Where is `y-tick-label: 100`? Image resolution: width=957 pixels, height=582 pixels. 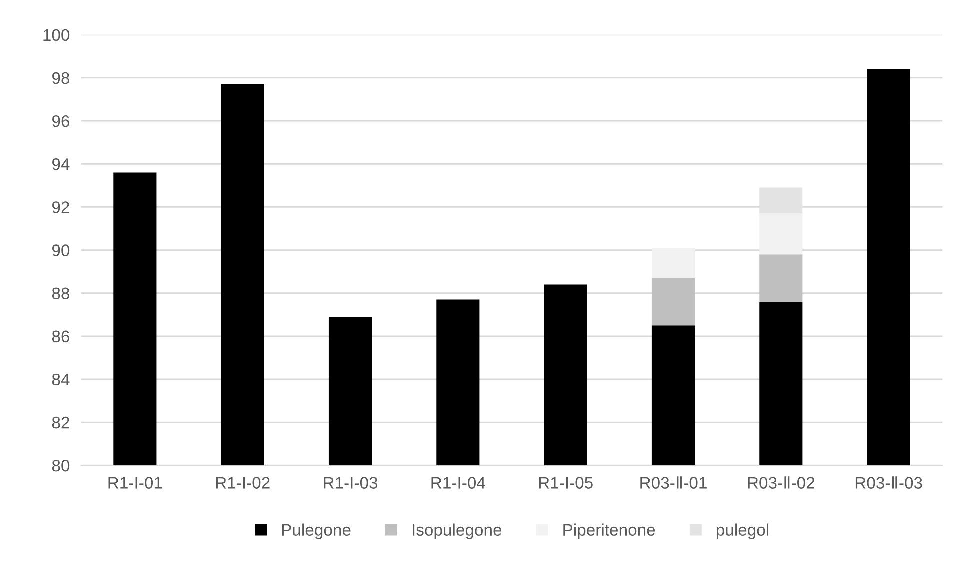
y-tick-label: 100 is located at coordinates (57, 35).